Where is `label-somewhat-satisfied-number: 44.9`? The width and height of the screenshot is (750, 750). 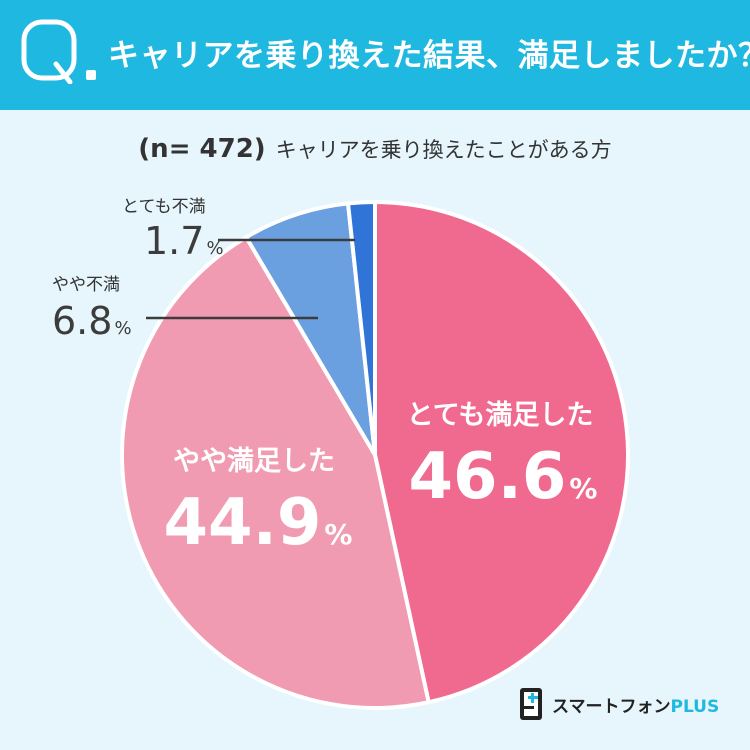 label-somewhat-satisfied-number: 44.9 is located at coordinates (243, 523).